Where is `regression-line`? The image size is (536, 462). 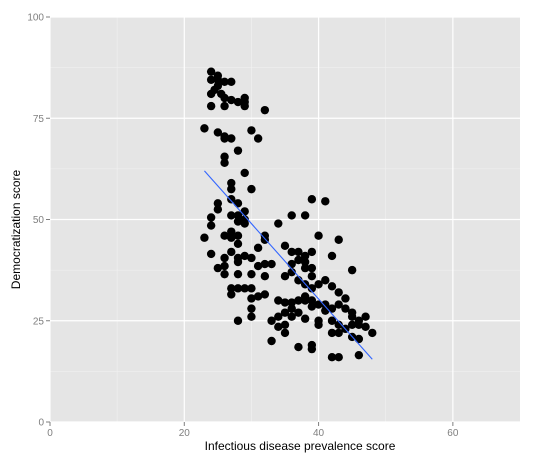 regression-line is located at coordinates (288, 265).